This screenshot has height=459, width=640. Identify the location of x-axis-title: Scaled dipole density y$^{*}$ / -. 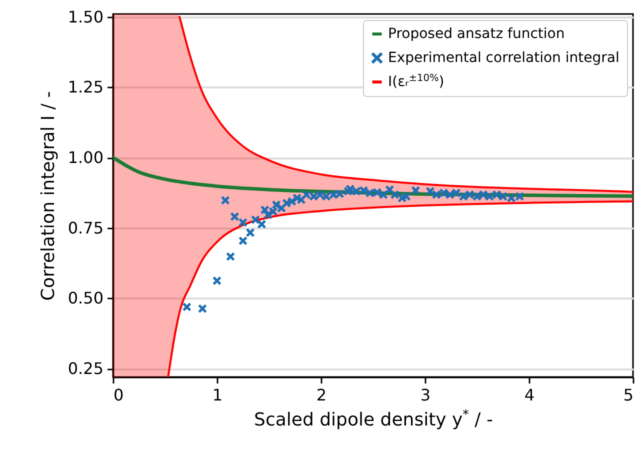
(373, 418).